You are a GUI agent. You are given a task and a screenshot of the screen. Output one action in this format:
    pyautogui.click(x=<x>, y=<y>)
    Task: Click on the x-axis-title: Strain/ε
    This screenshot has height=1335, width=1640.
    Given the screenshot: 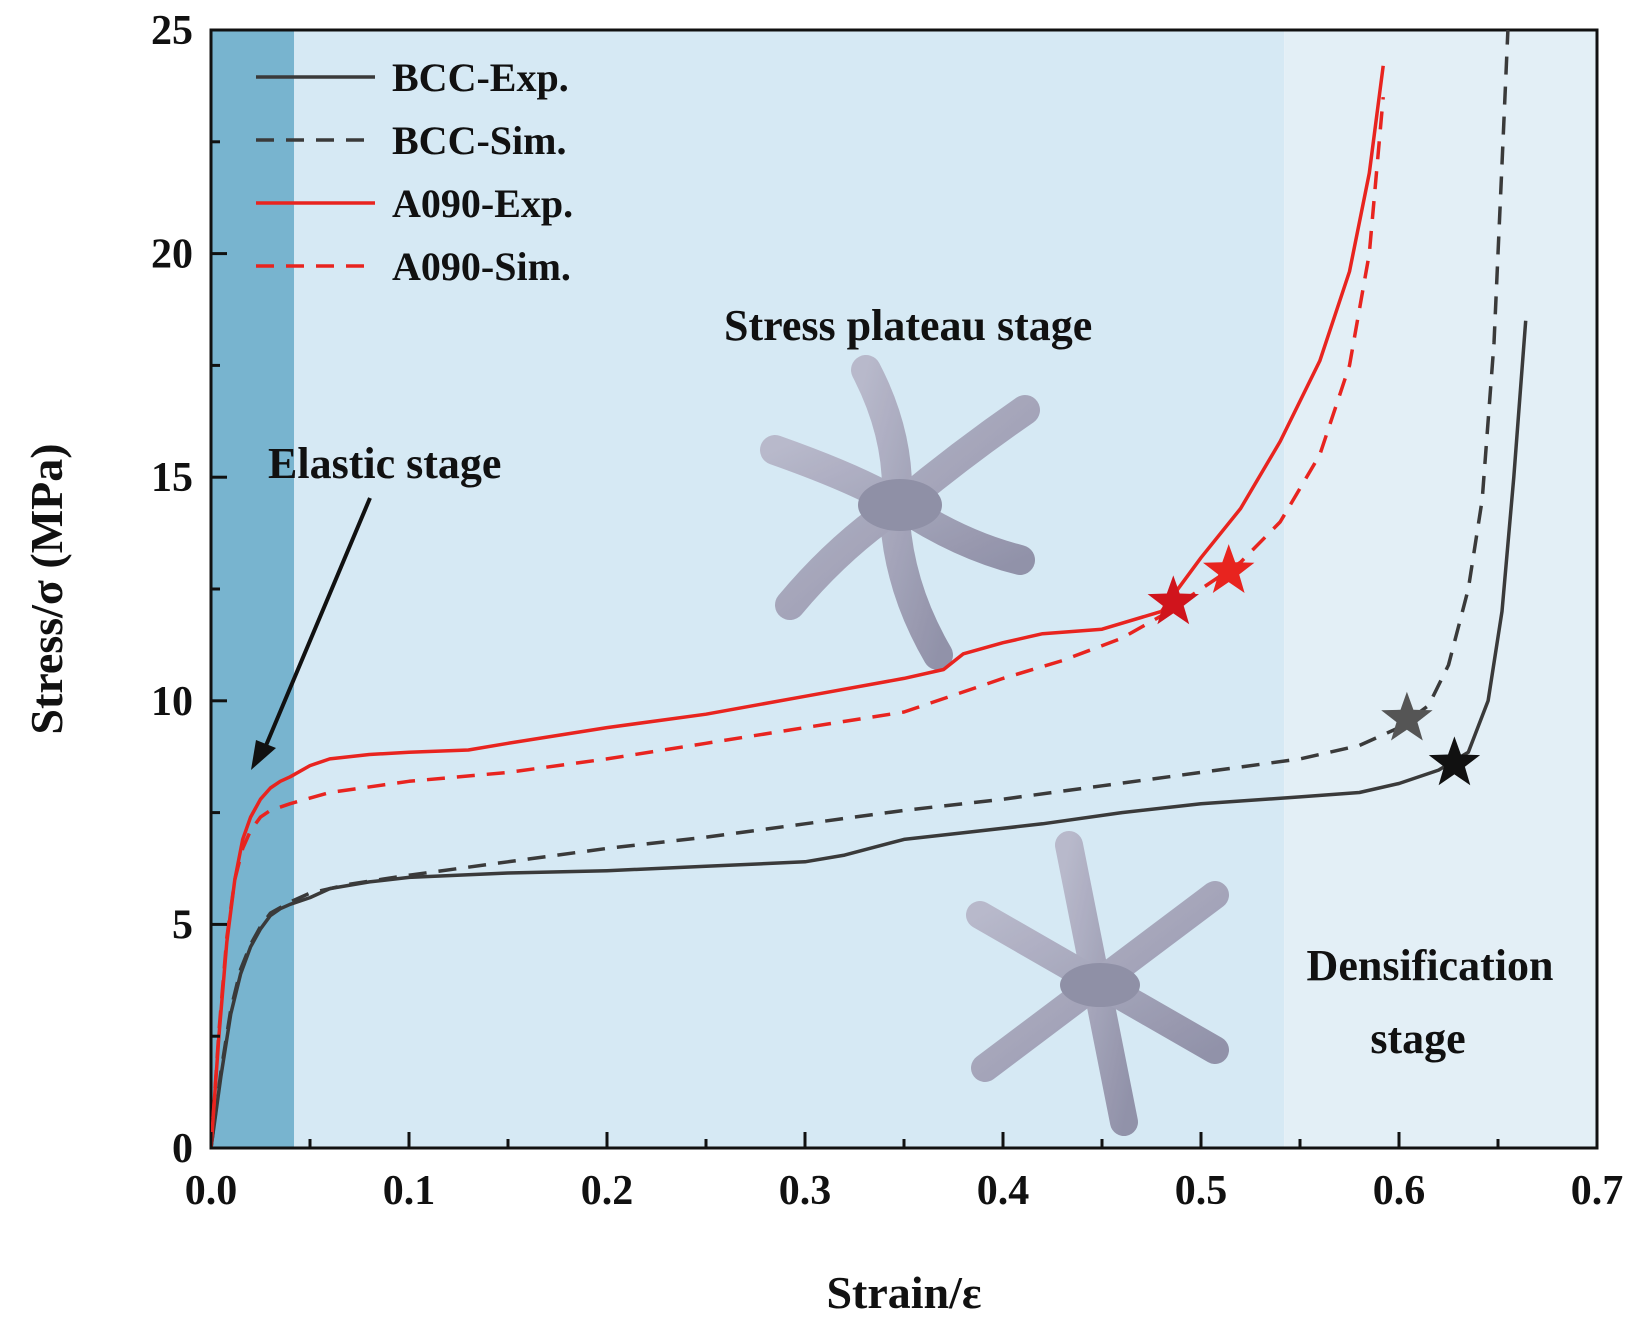 What is the action you would take?
    pyautogui.click(x=903, y=1292)
    